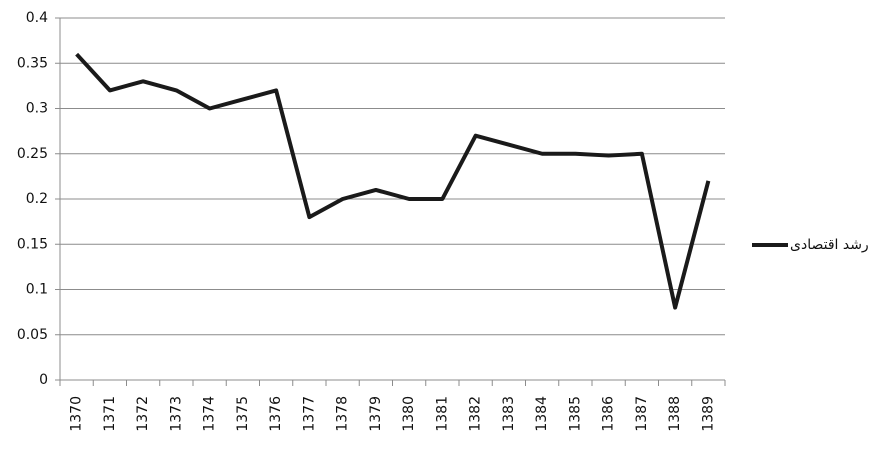  What do you see at coordinates (110, 414) in the screenshot?
I see `x-tick-label: 1371` at bounding box center [110, 414].